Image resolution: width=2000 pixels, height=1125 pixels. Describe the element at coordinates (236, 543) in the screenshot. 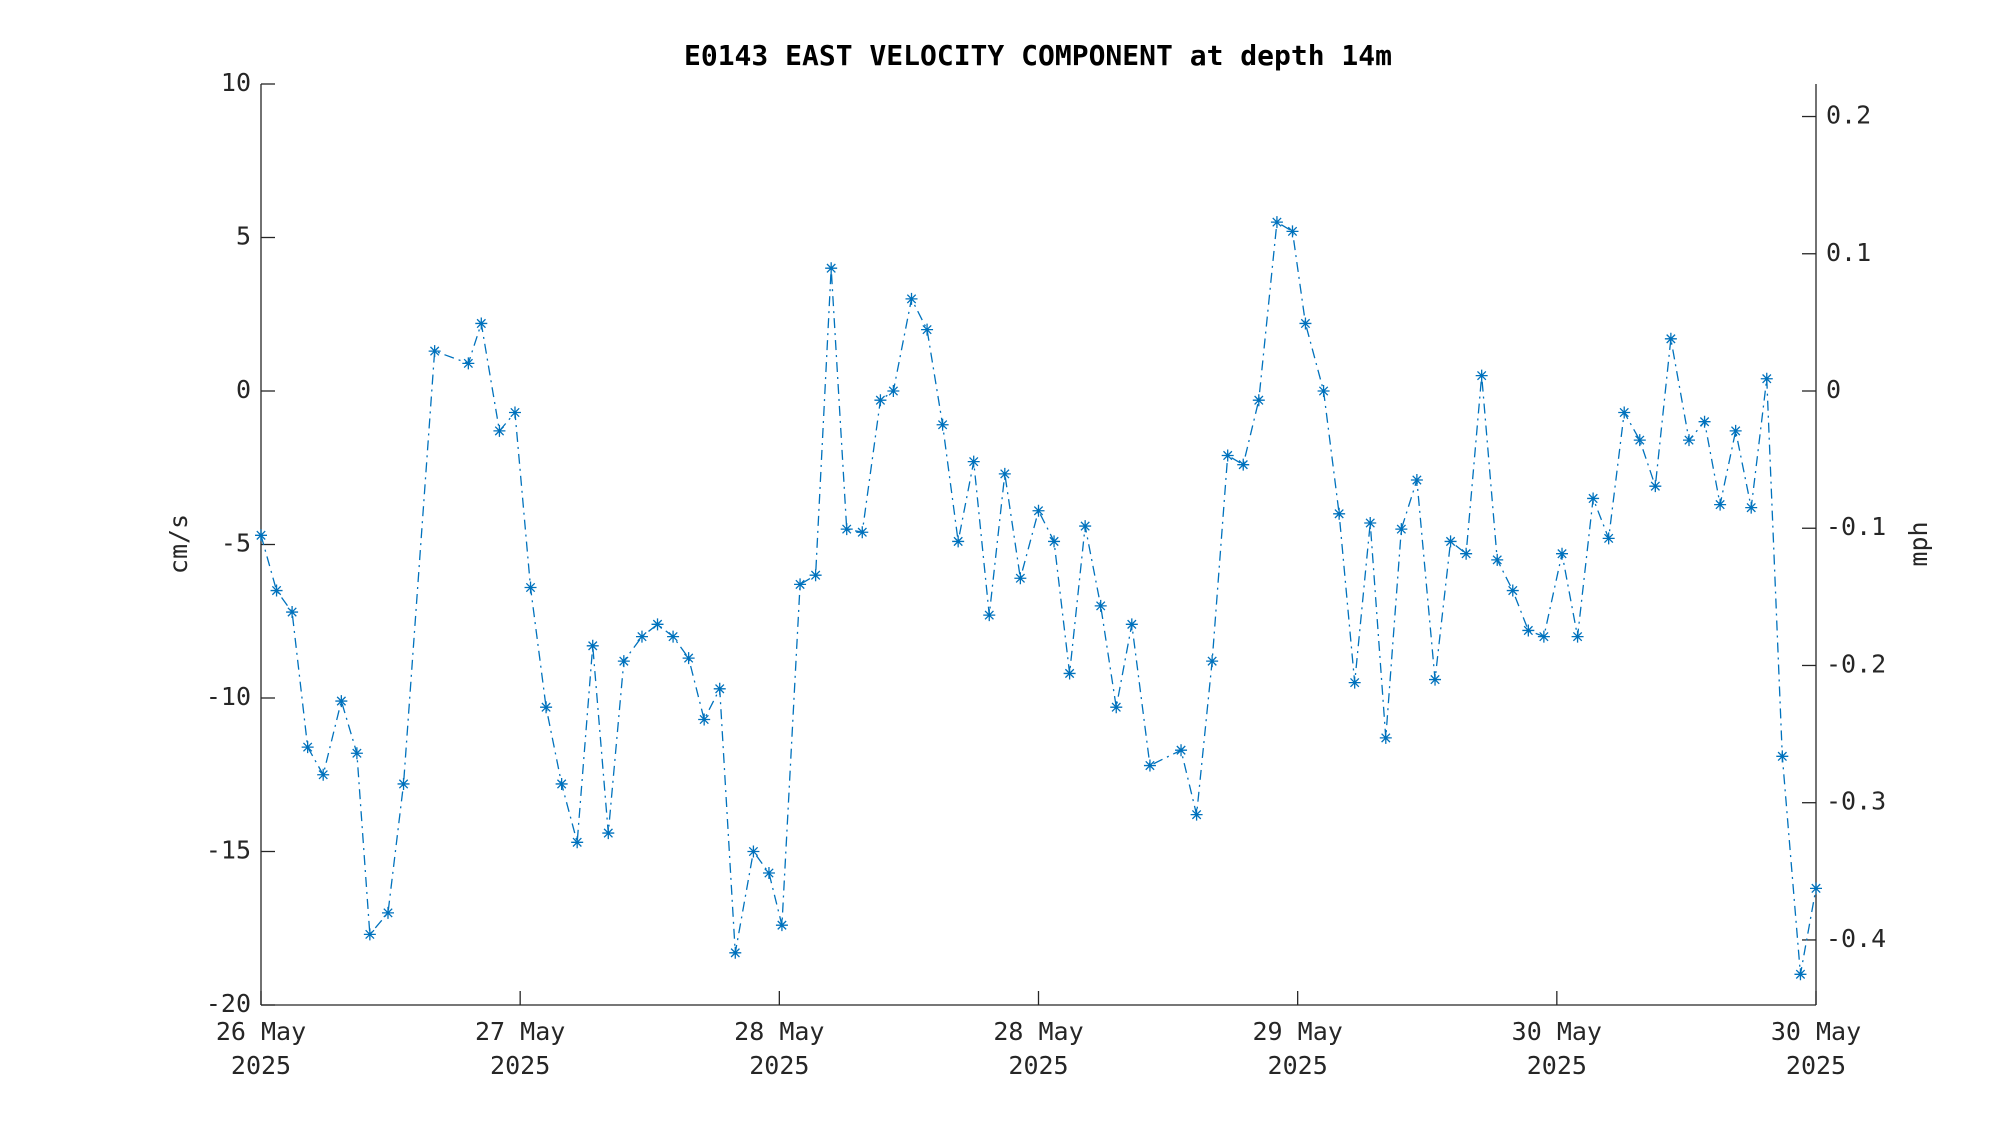

I see `y-tick-label: -5` at that location.